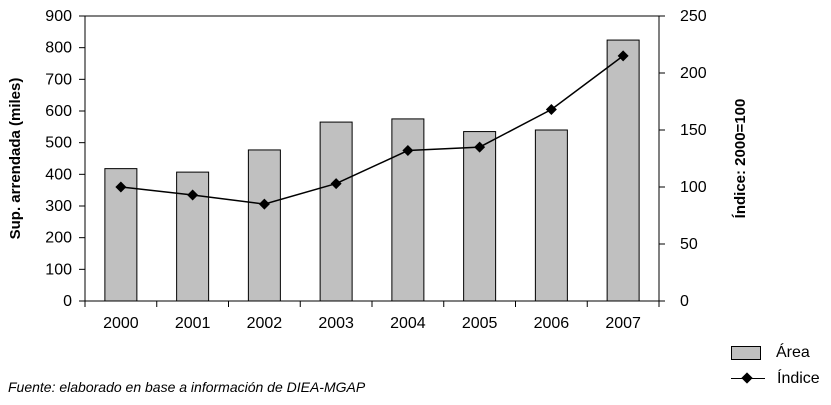  I want to click on bar-2006, so click(551, 215).